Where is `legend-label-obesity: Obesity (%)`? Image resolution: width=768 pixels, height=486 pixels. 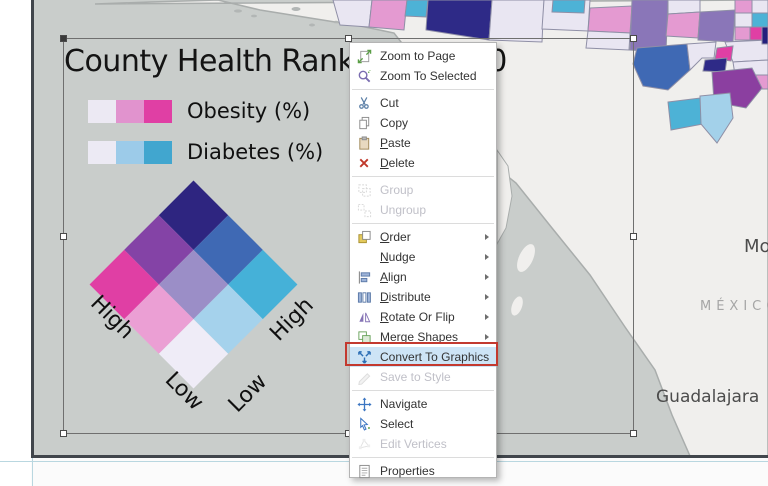
legend-label-obesity: Obesity (%) is located at coordinates (249, 111).